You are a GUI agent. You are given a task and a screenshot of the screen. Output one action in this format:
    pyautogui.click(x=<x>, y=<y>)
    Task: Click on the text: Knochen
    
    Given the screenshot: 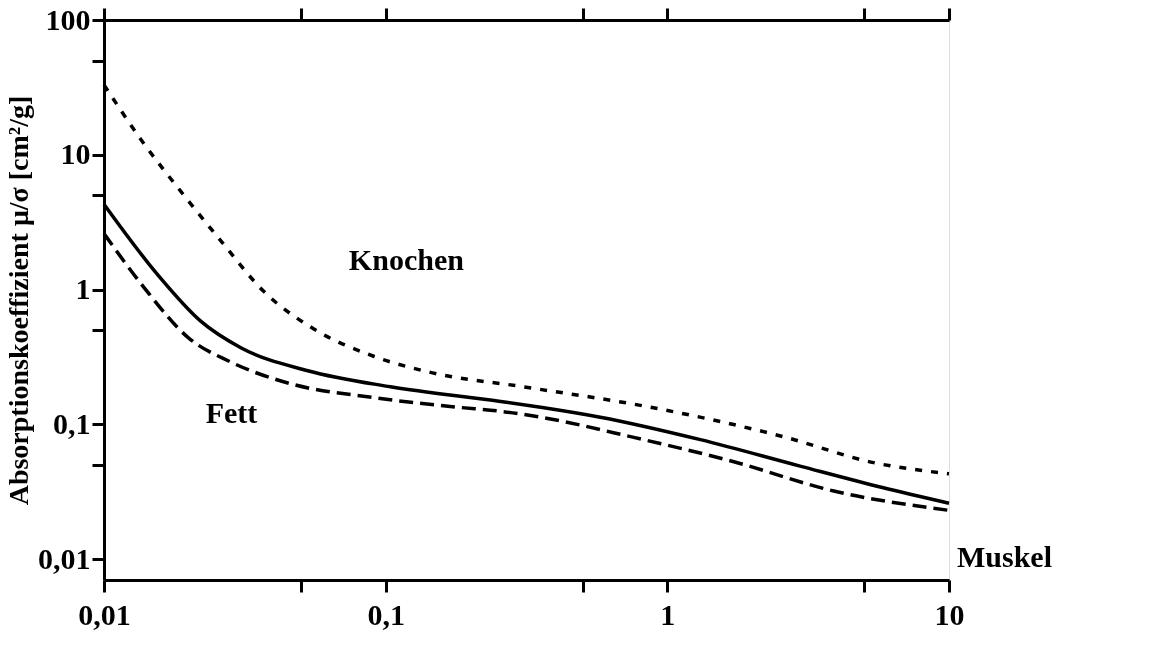 What is the action you would take?
    pyautogui.click(x=406, y=259)
    